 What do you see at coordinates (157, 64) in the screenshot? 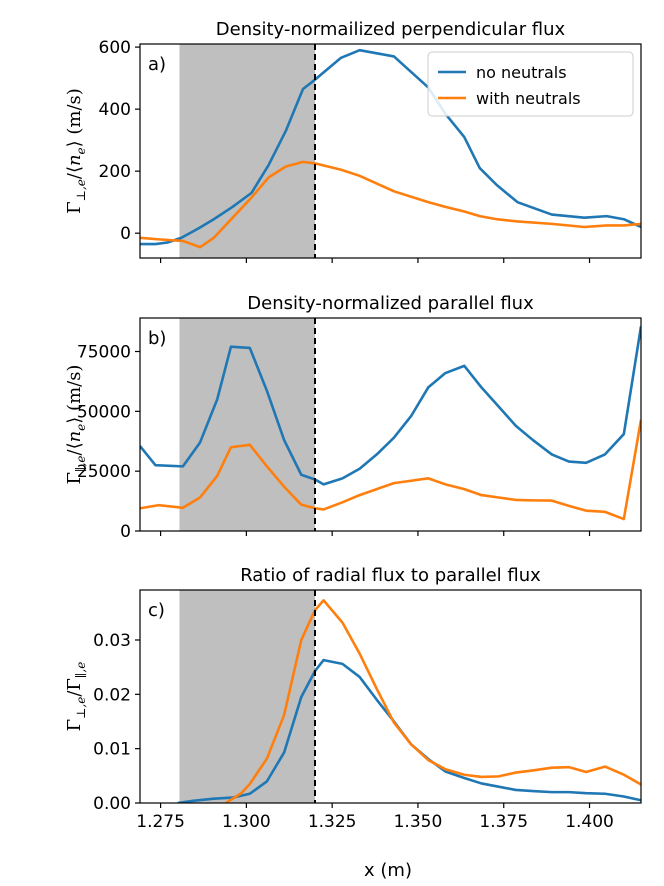
I see `panel-tag: a)` at bounding box center [157, 64].